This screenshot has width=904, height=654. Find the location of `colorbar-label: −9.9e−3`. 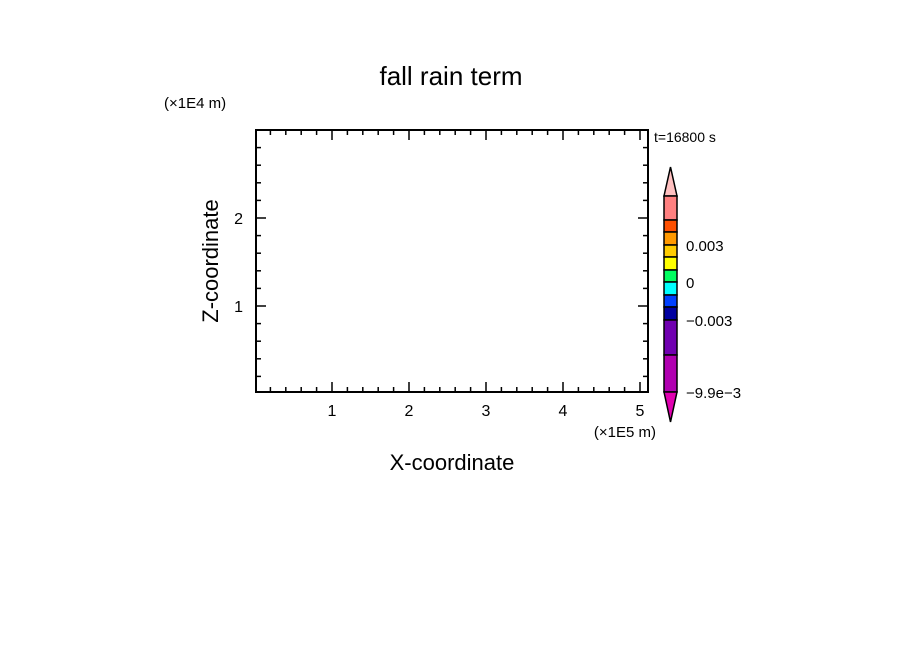

colorbar-label: −9.9e−3 is located at coordinates (713, 393).